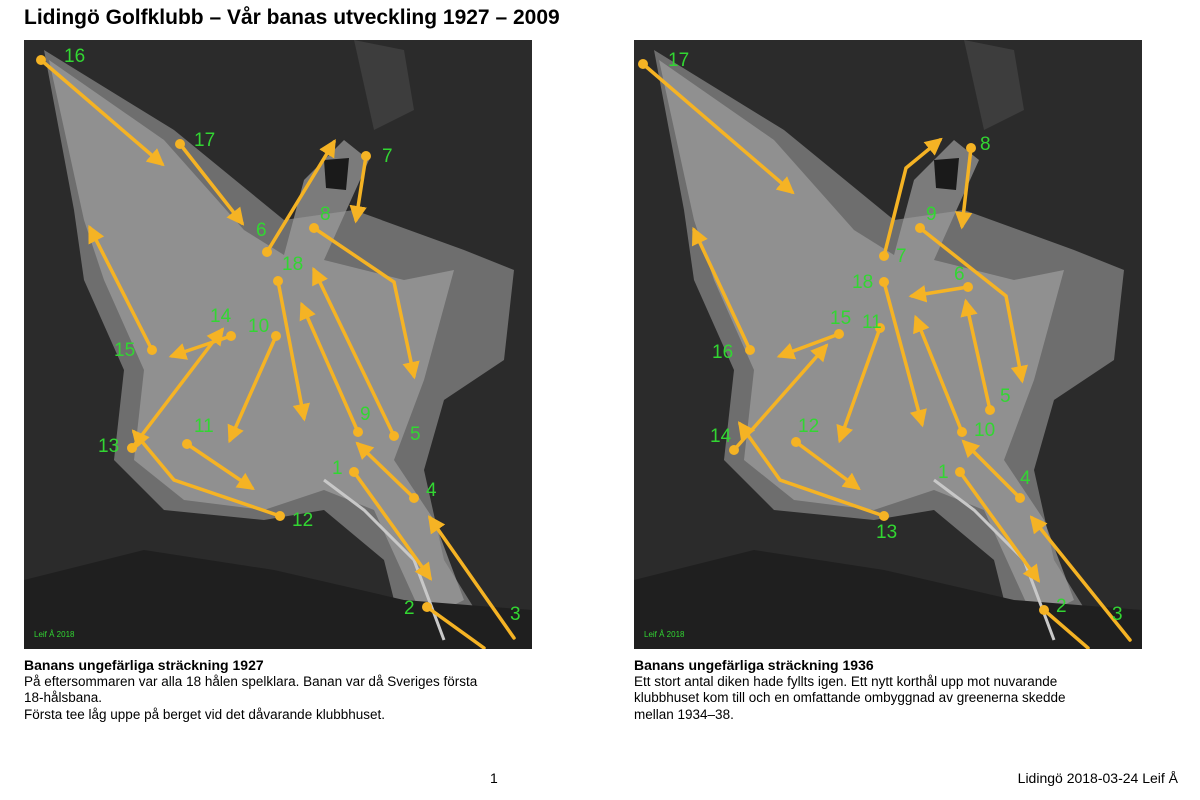 This screenshot has width=1200, height=800. Describe the element at coordinates (494, 778) in the screenshot. I see `page-number: 1` at that location.